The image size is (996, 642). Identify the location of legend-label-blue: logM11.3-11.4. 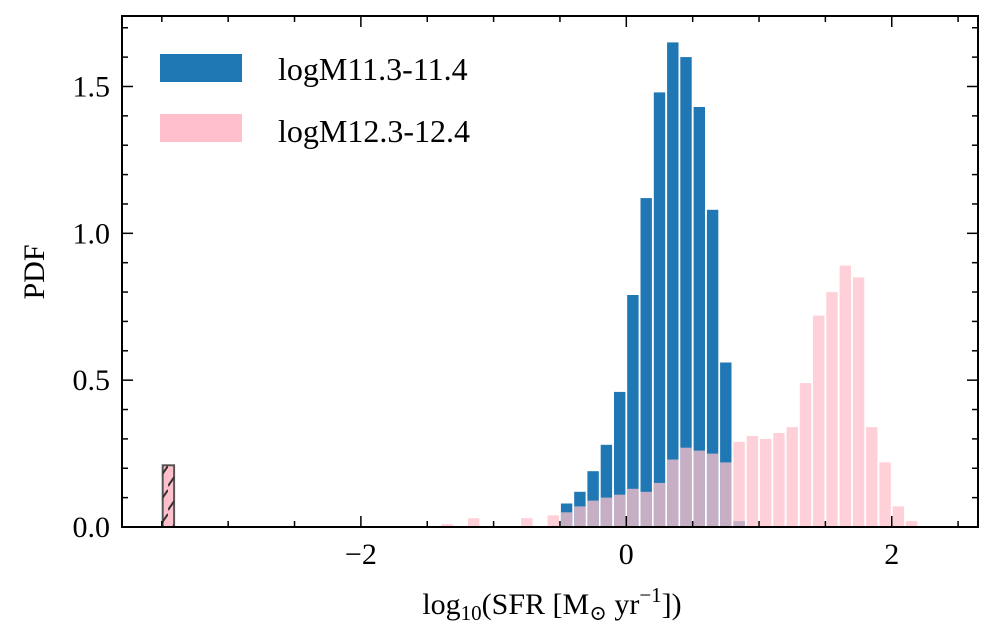
(373, 69).